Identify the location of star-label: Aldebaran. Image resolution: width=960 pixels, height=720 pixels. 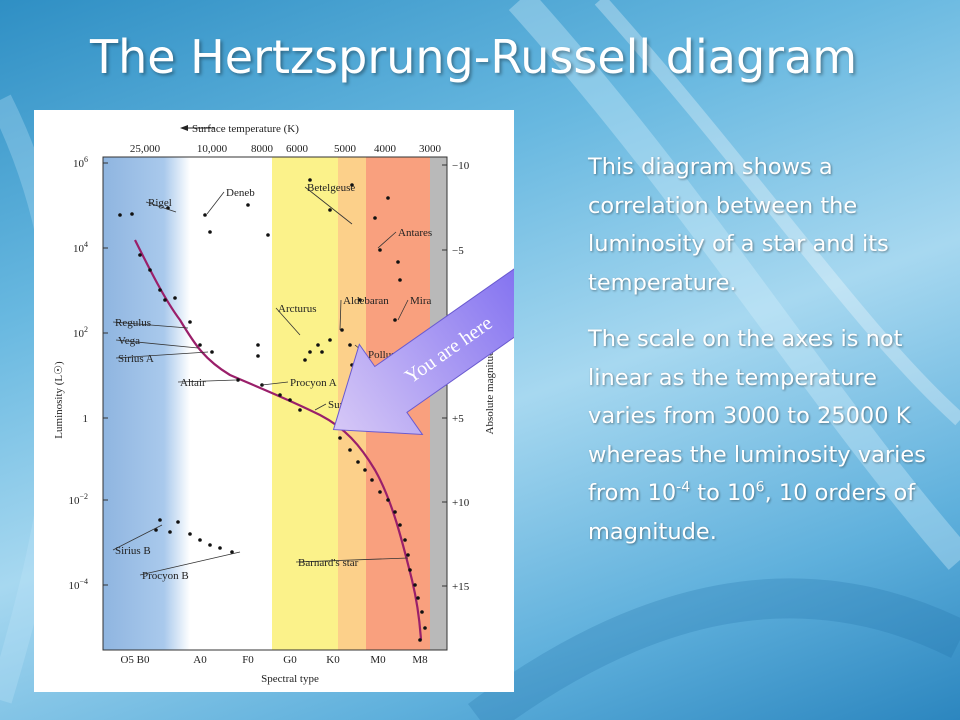
(366, 301).